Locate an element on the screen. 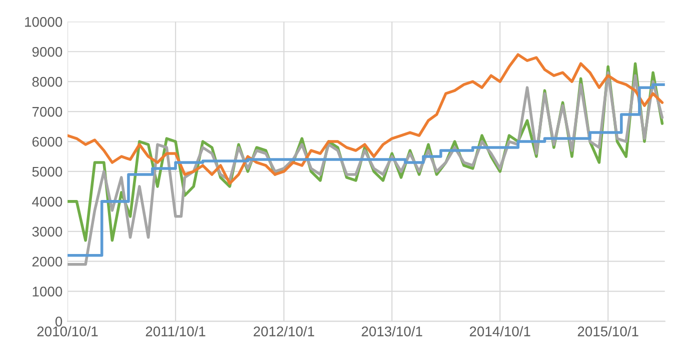 The width and height of the screenshot is (675, 361). x-tick-label: 2010/10/1 is located at coordinates (67, 331).